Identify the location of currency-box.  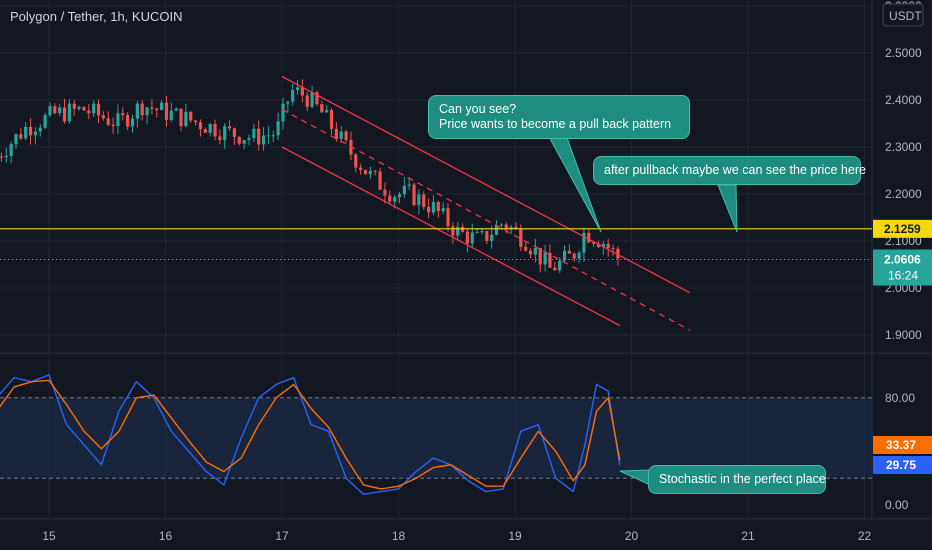
(903, 15).